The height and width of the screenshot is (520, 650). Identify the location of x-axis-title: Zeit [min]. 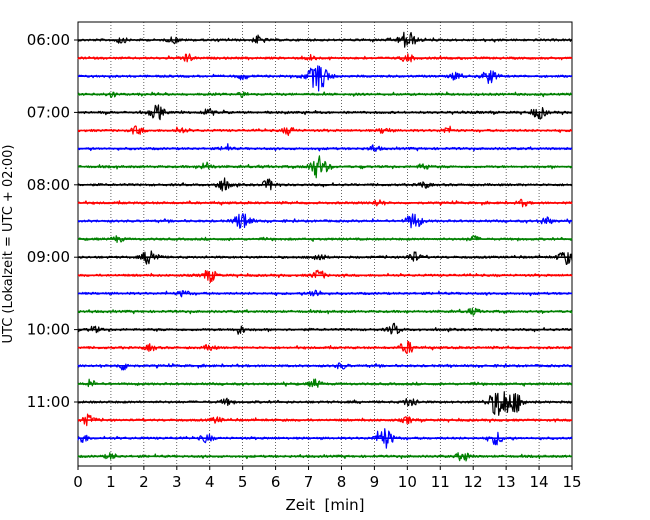
(324, 505).